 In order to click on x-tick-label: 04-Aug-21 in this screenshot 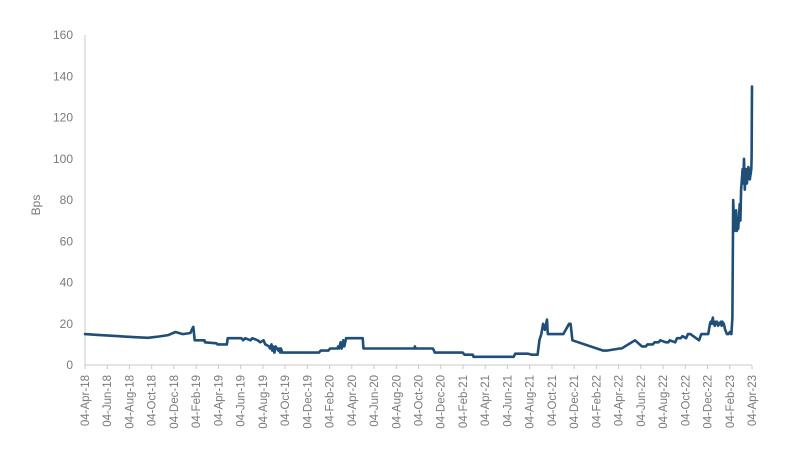, I will do `click(531, 402)`.